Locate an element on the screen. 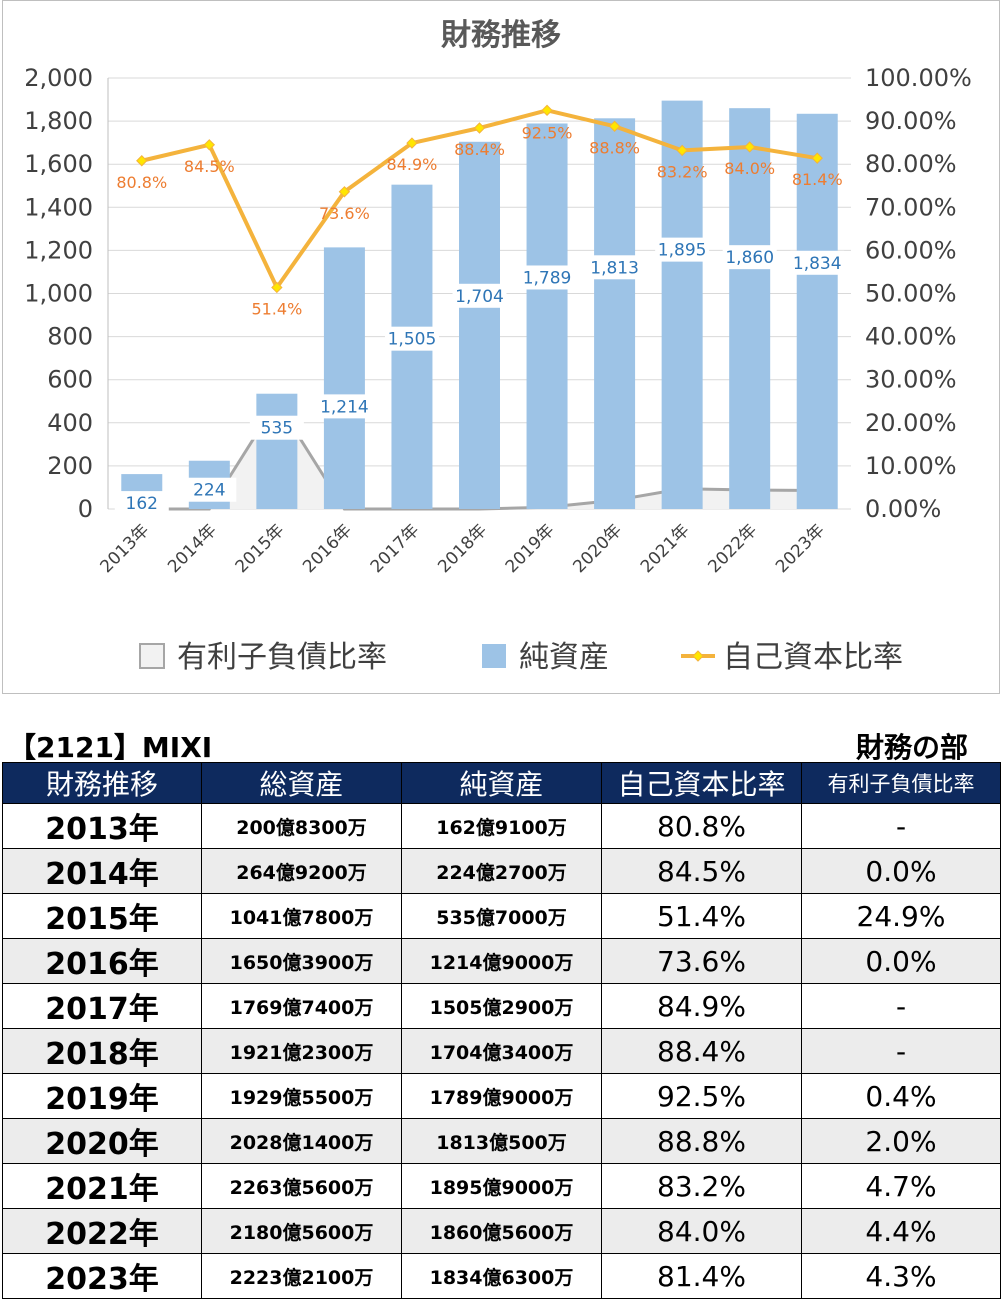  cell-year: 2014年 is located at coordinates (102, 871).